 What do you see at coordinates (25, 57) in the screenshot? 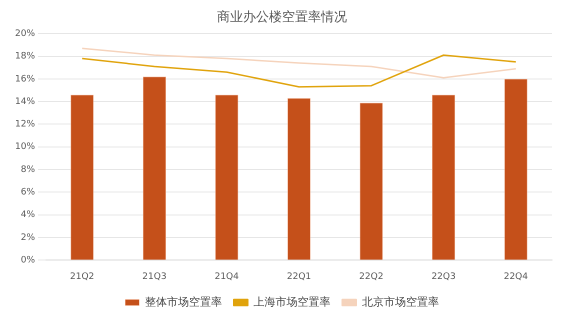
I see `y-tick-label: 18%` at bounding box center [25, 57].